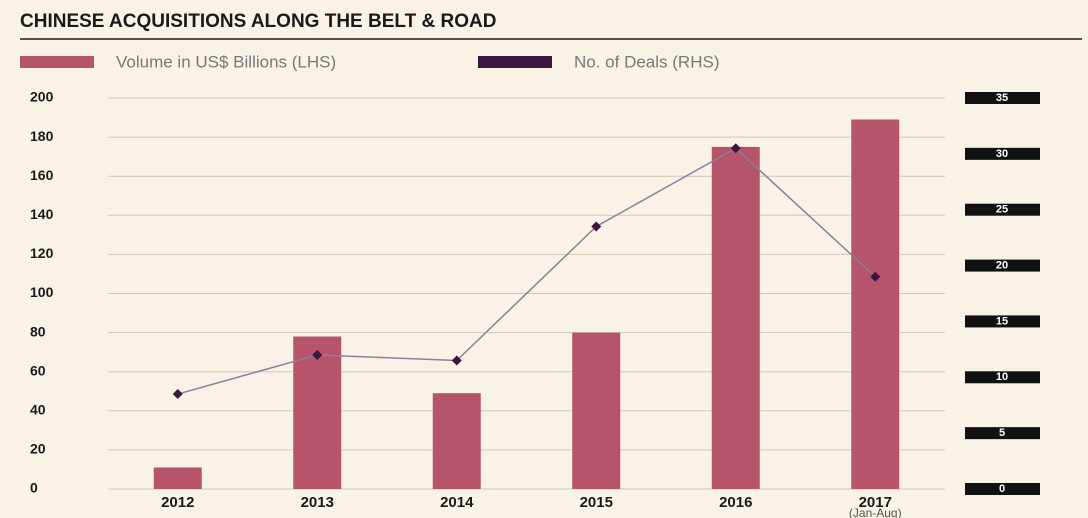  I want to click on y2-tick-label: 25, so click(1002, 210).